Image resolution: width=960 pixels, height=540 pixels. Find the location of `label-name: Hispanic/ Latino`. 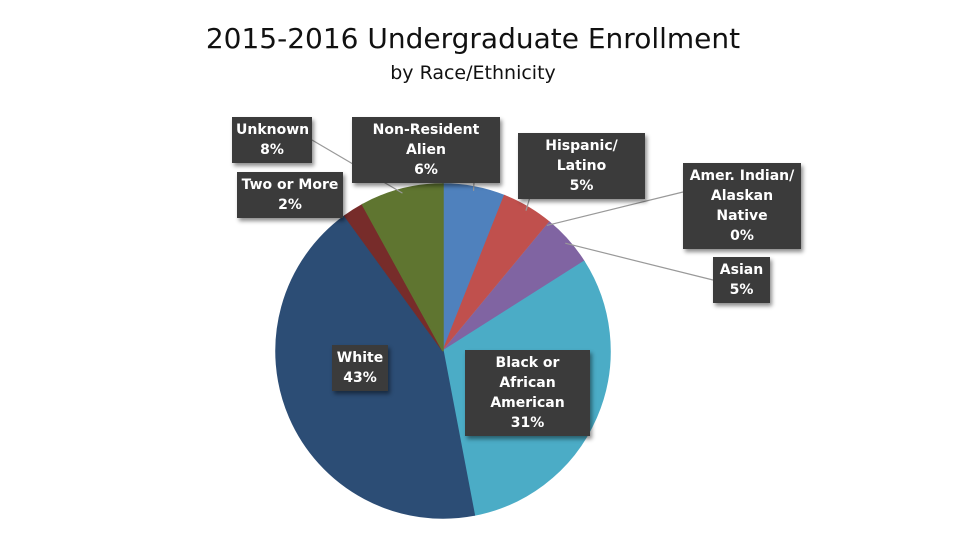

label-name: Hispanic/ Latino is located at coordinates (581, 156).